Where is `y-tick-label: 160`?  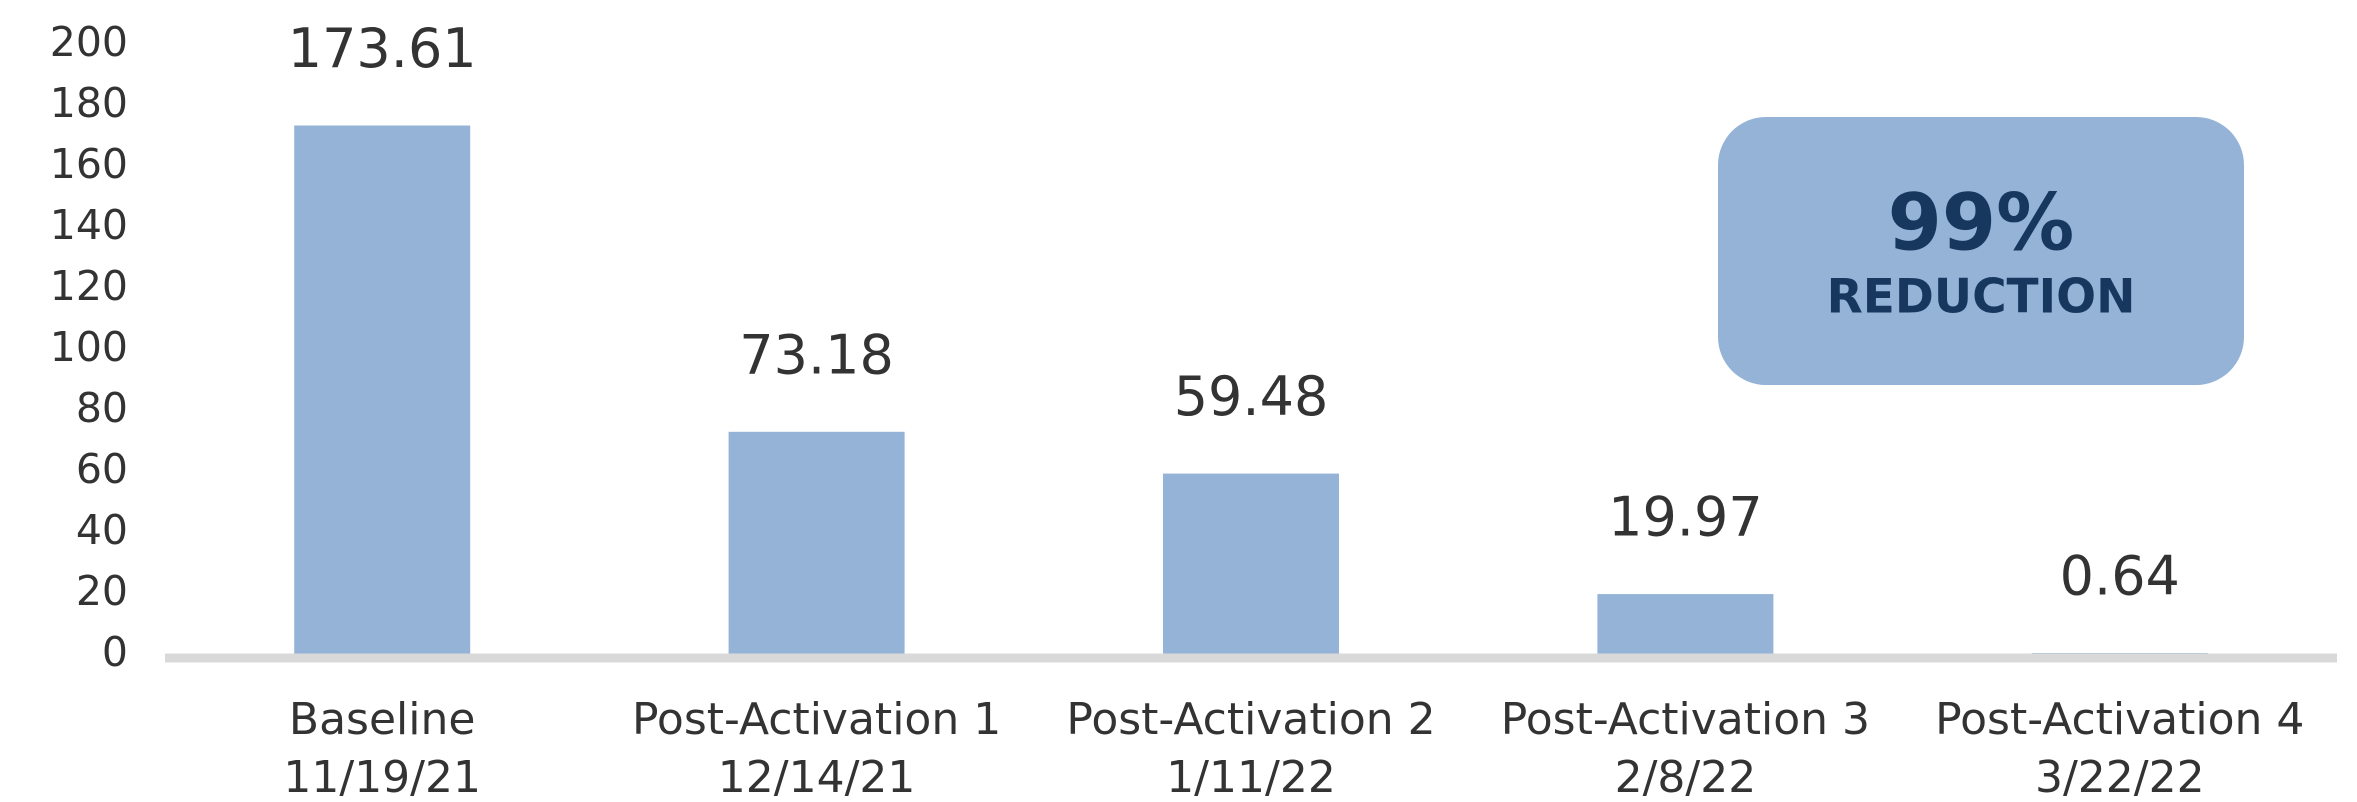 y-tick-label: 160 is located at coordinates (89, 164).